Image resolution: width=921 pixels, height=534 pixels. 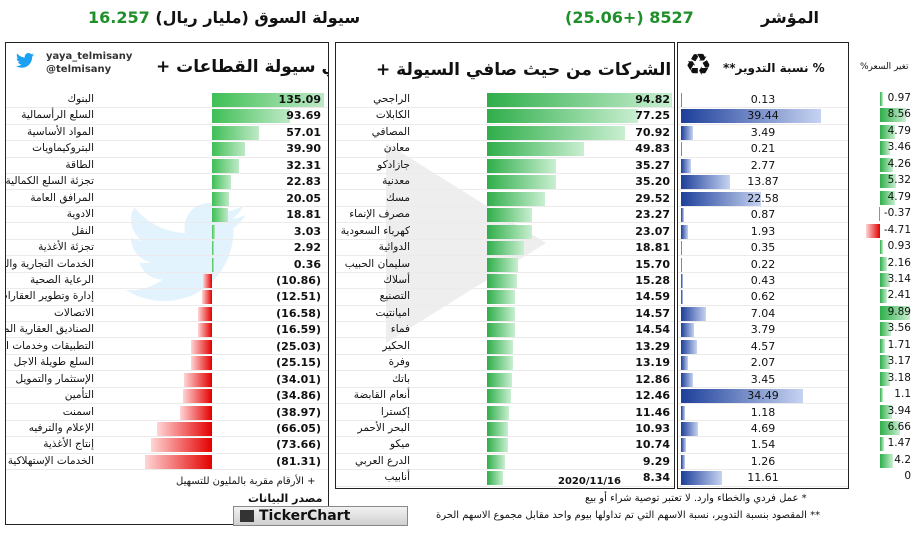 I want to click on company-row: معدنية 35.20, so click(x=505, y=182).